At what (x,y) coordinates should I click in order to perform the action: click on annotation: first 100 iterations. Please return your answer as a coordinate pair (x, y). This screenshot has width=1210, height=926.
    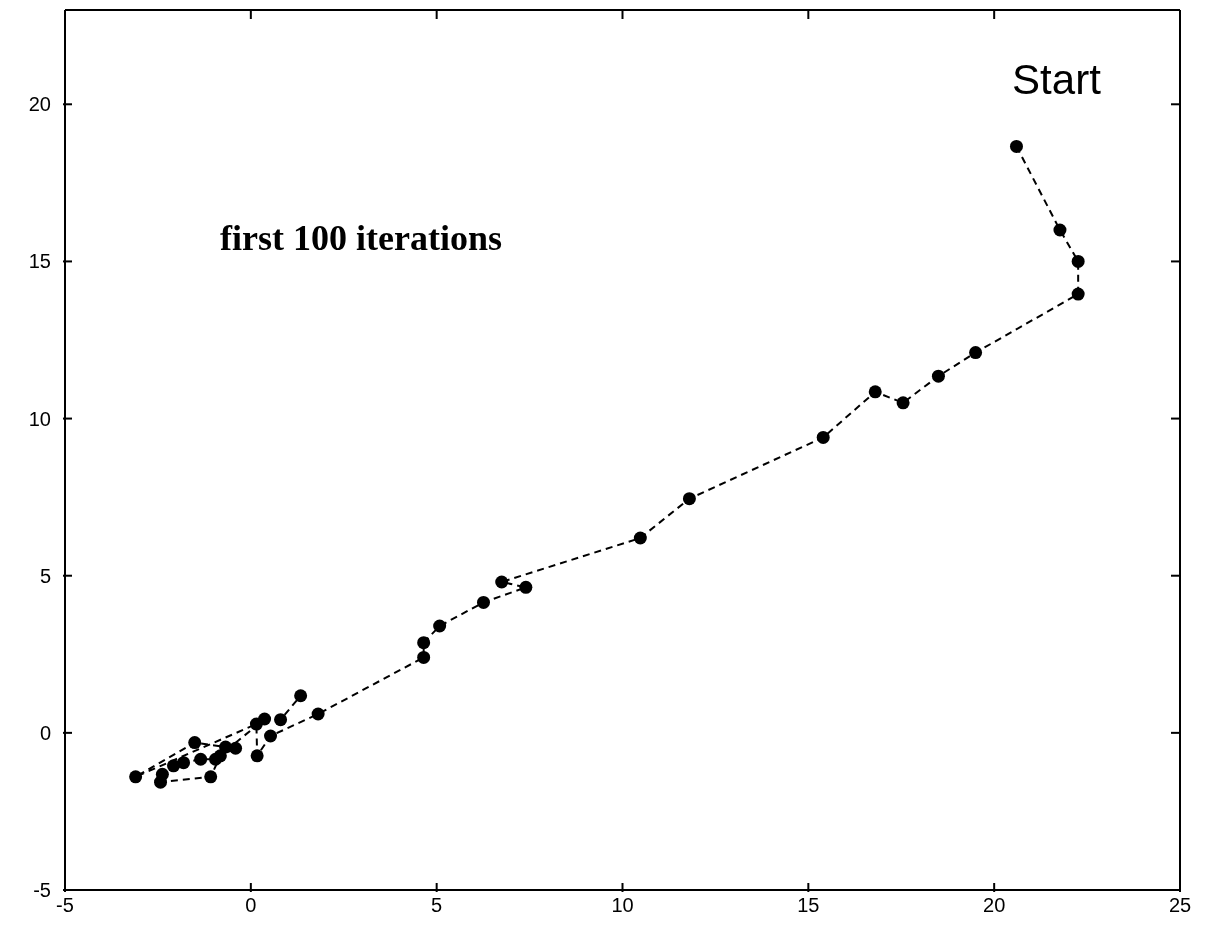
    Looking at the image, I should click on (361, 238).